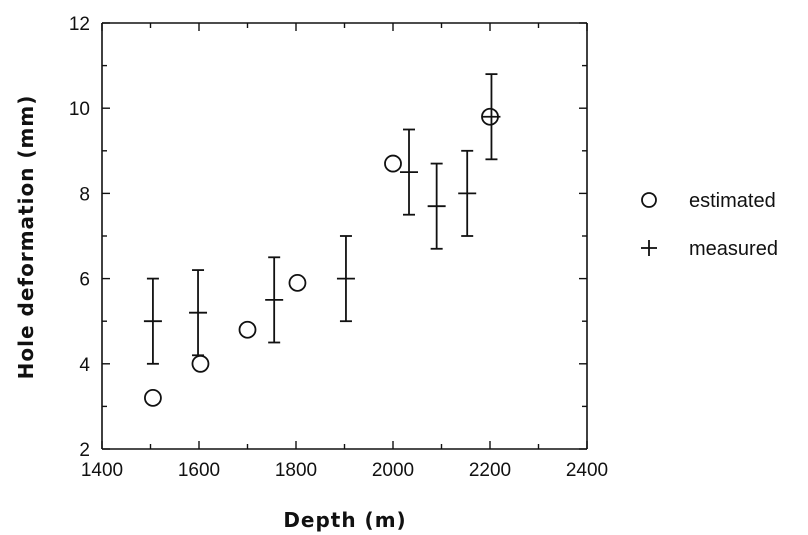 The width and height of the screenshot is (808, 535). Describe the element at coordinates (587, 470) in the screenshot. I see `x-tick-label: 2400` at that location.